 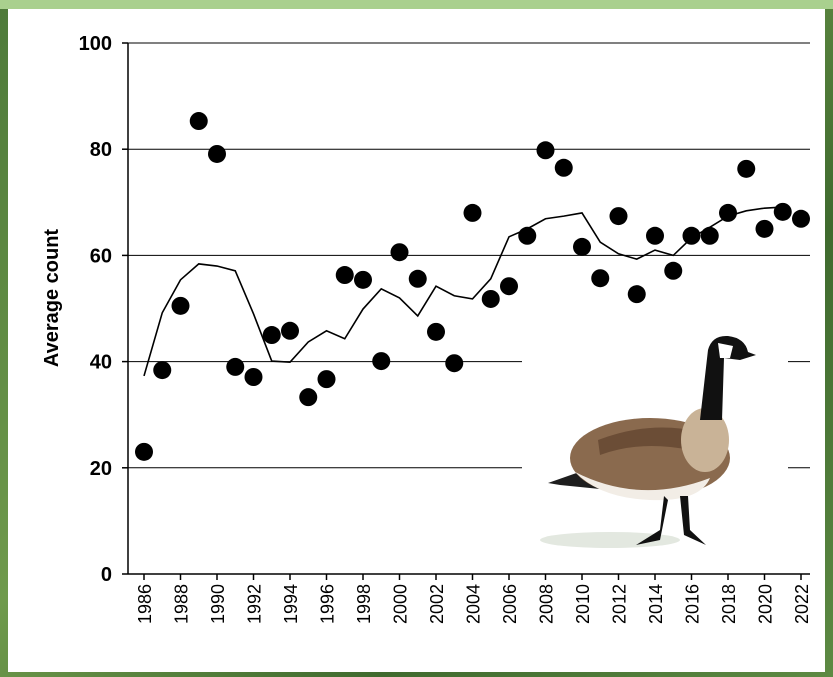 I want to click on x-tick-label: 2014, so click(x=656, y=604).